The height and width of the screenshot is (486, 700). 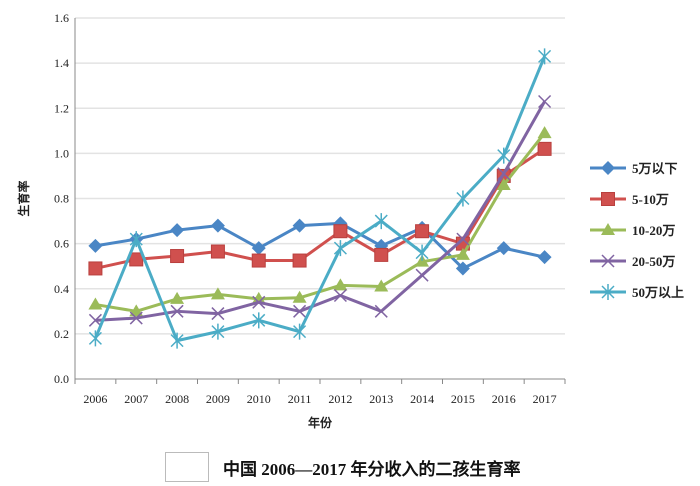 I want to click on x-tick-label: 2017, so click(x=545, y=399).